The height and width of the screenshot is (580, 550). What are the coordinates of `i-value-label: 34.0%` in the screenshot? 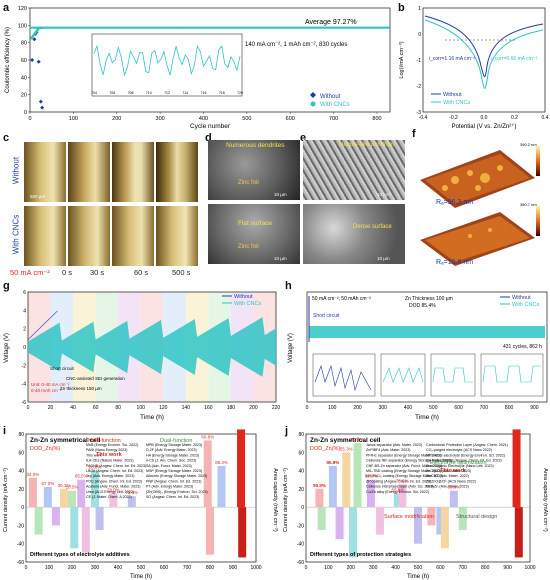 It's located at (33, 474).